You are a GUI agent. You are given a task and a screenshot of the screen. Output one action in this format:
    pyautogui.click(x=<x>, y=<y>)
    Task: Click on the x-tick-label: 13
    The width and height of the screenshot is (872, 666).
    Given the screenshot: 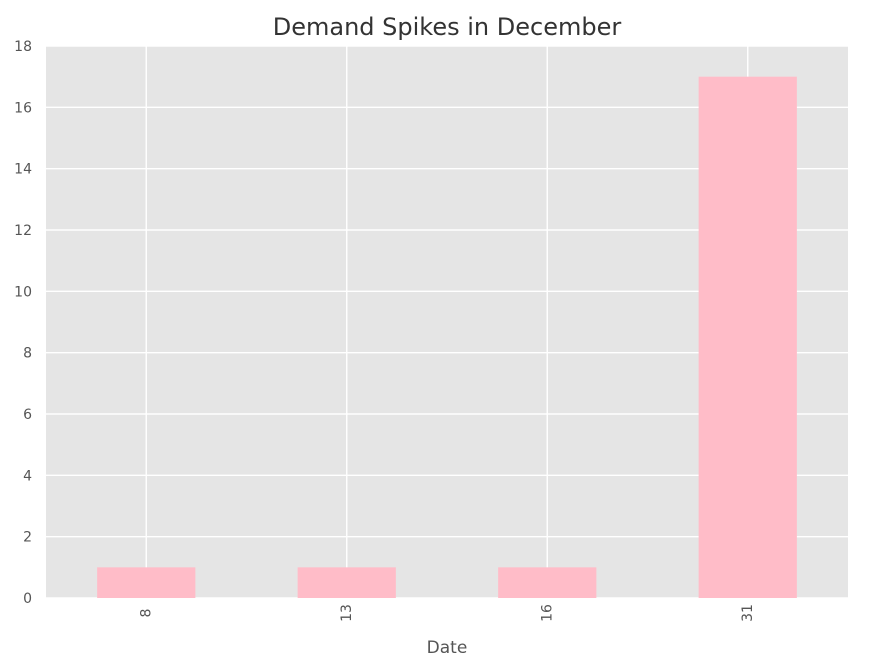 What is the action you would take?
    pyautogui.click(x=347, y=613)
    